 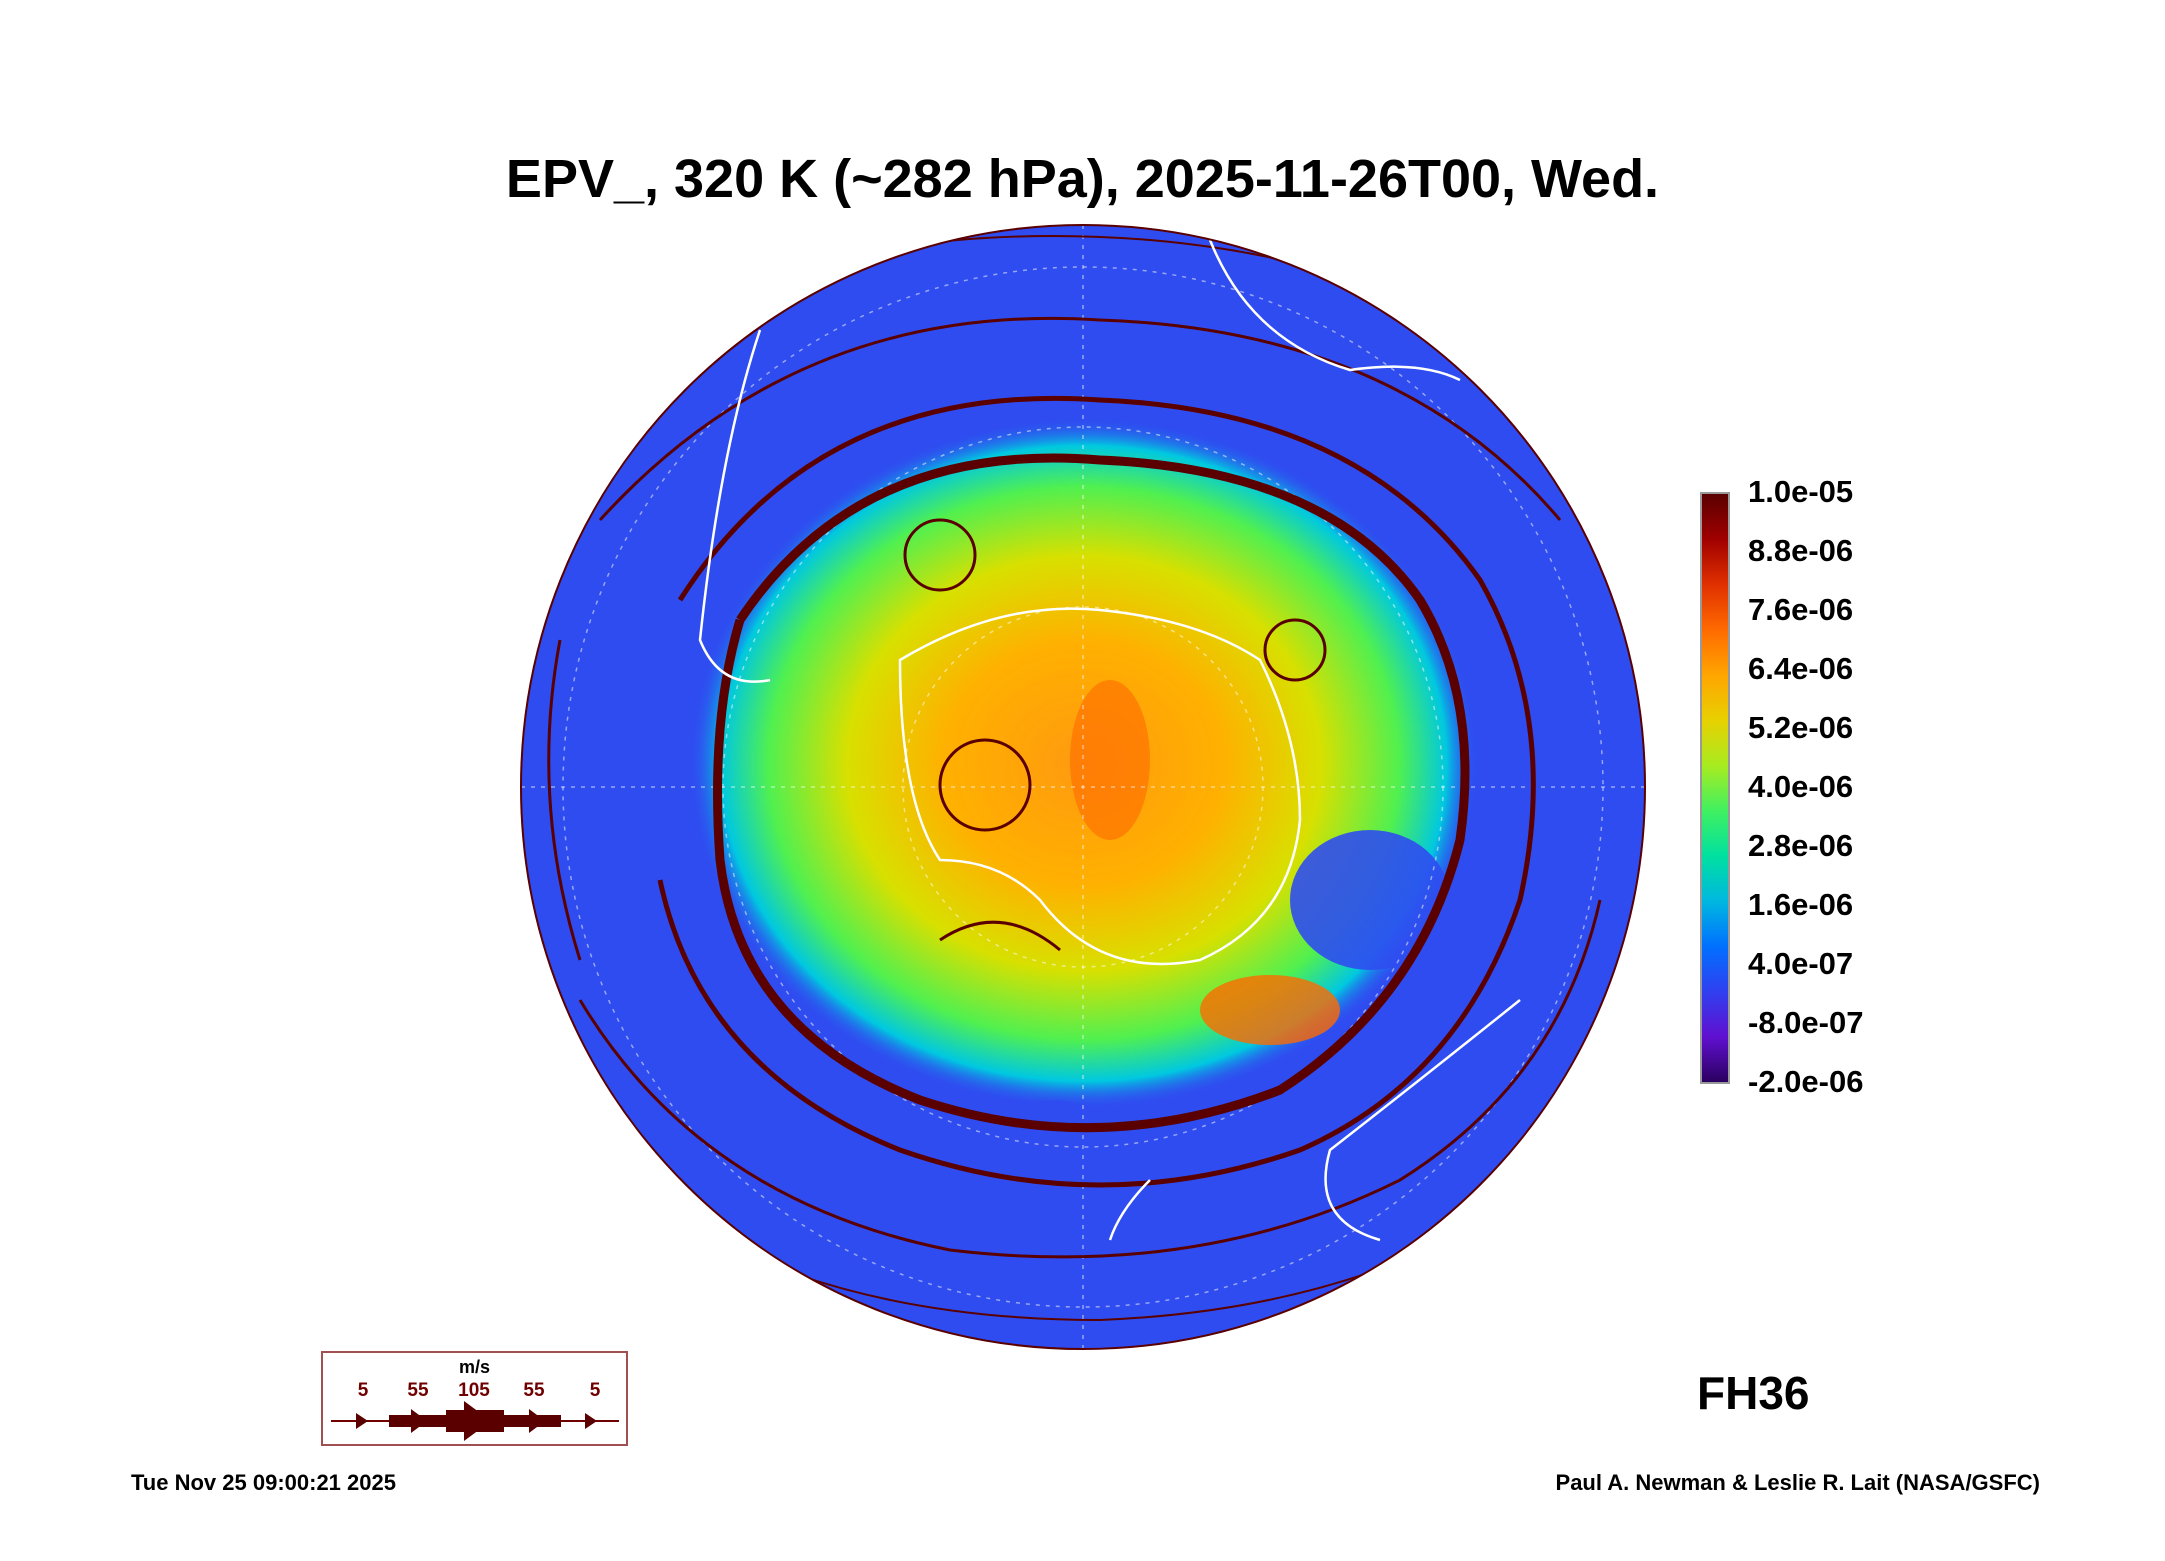 I want to click on forecast-hour-label: FH36, so click(x=1753, y=1393).